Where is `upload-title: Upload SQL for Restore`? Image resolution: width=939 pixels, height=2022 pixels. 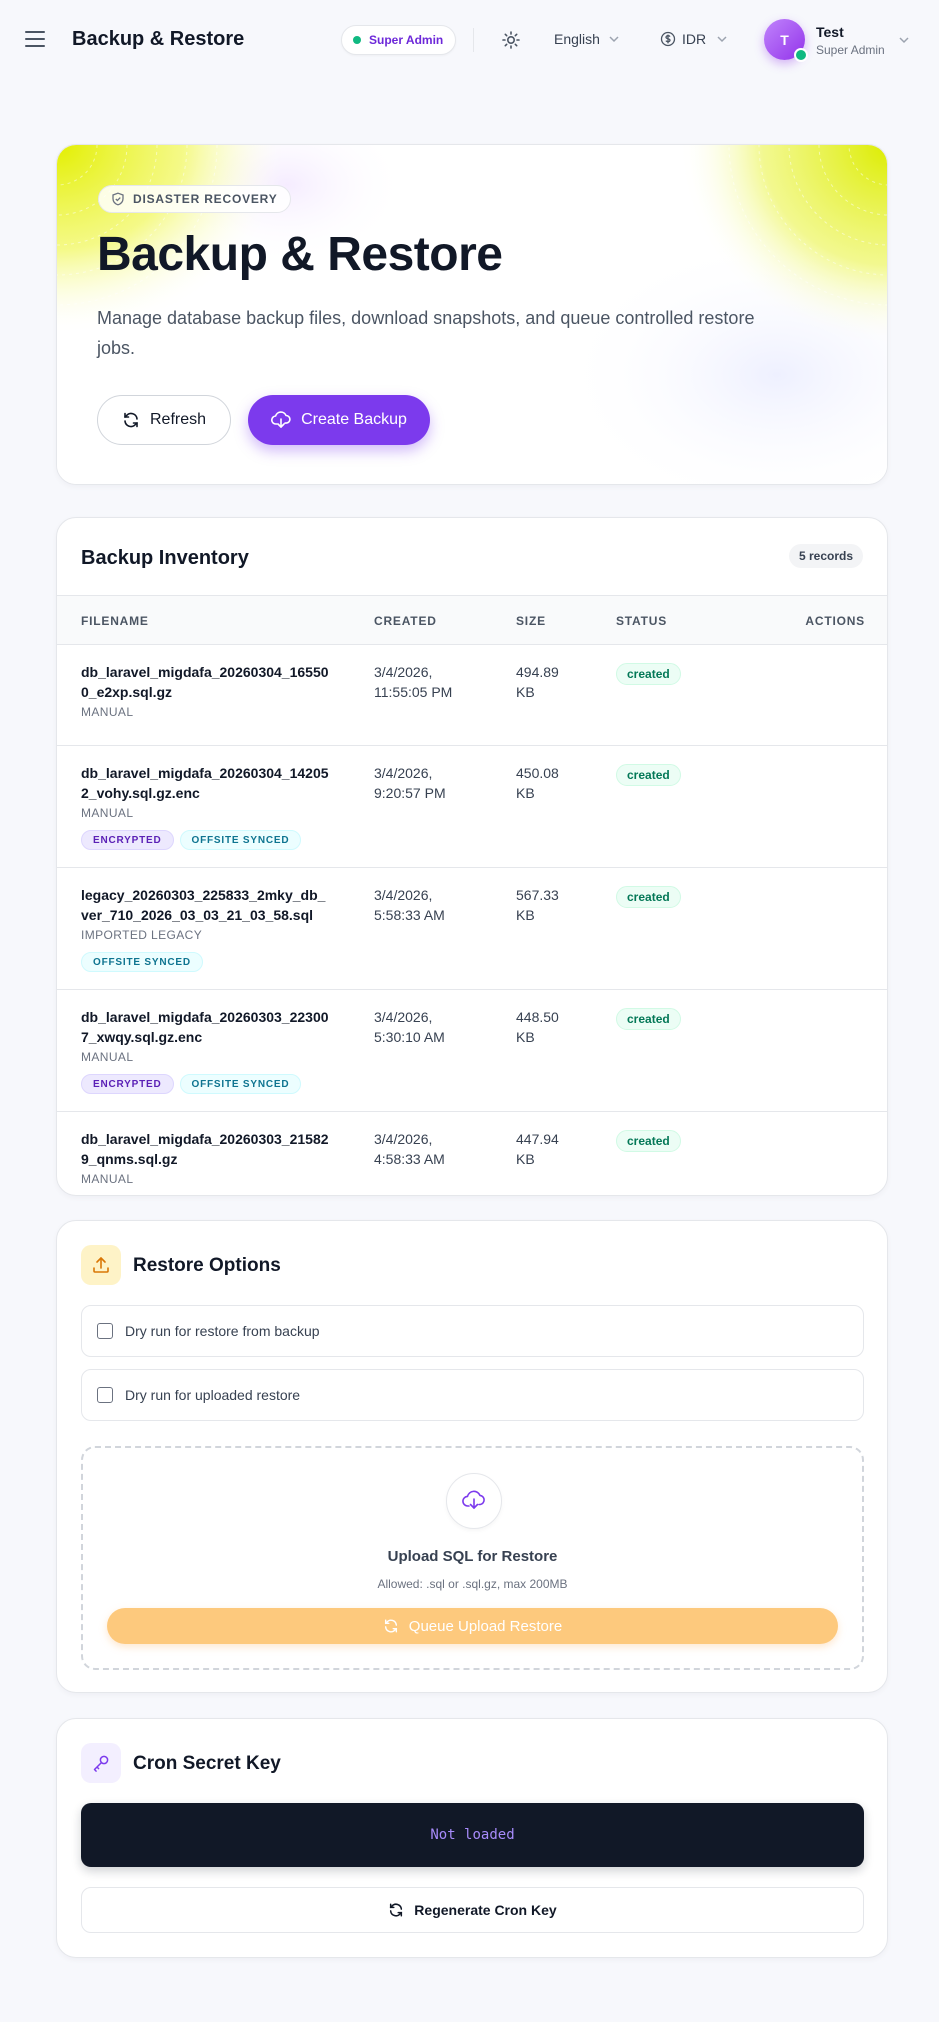 upload-title: Upload SQL for Restore is located at coordinates (472, 1556).